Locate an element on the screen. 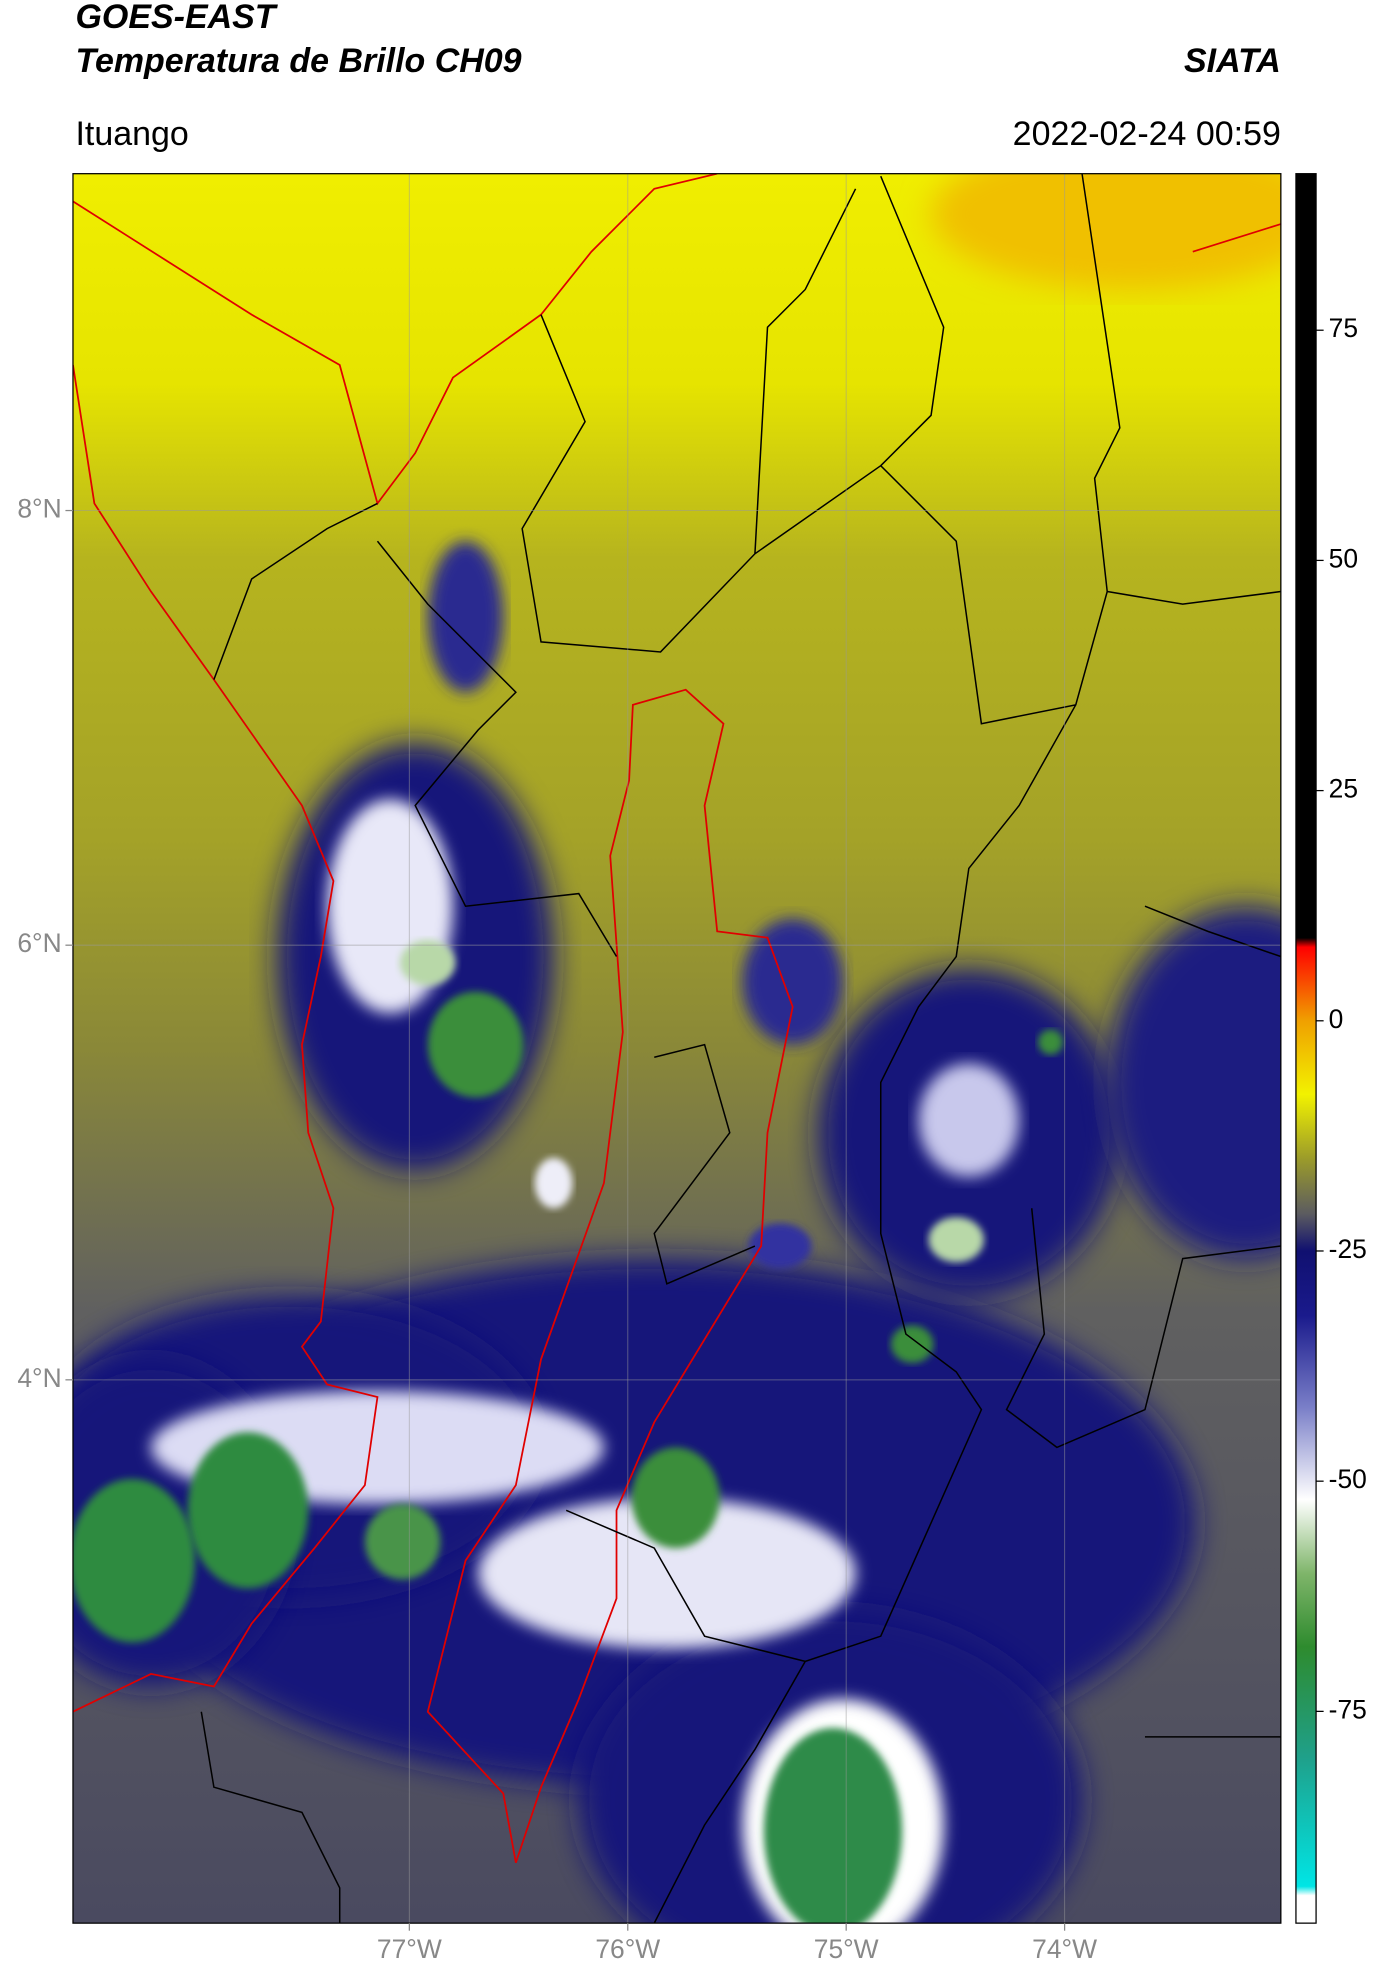 Image resolution: width=1384 pixels, height=1981 pixels. y-tick-label: 8°N is located at coordinates (39, 509).